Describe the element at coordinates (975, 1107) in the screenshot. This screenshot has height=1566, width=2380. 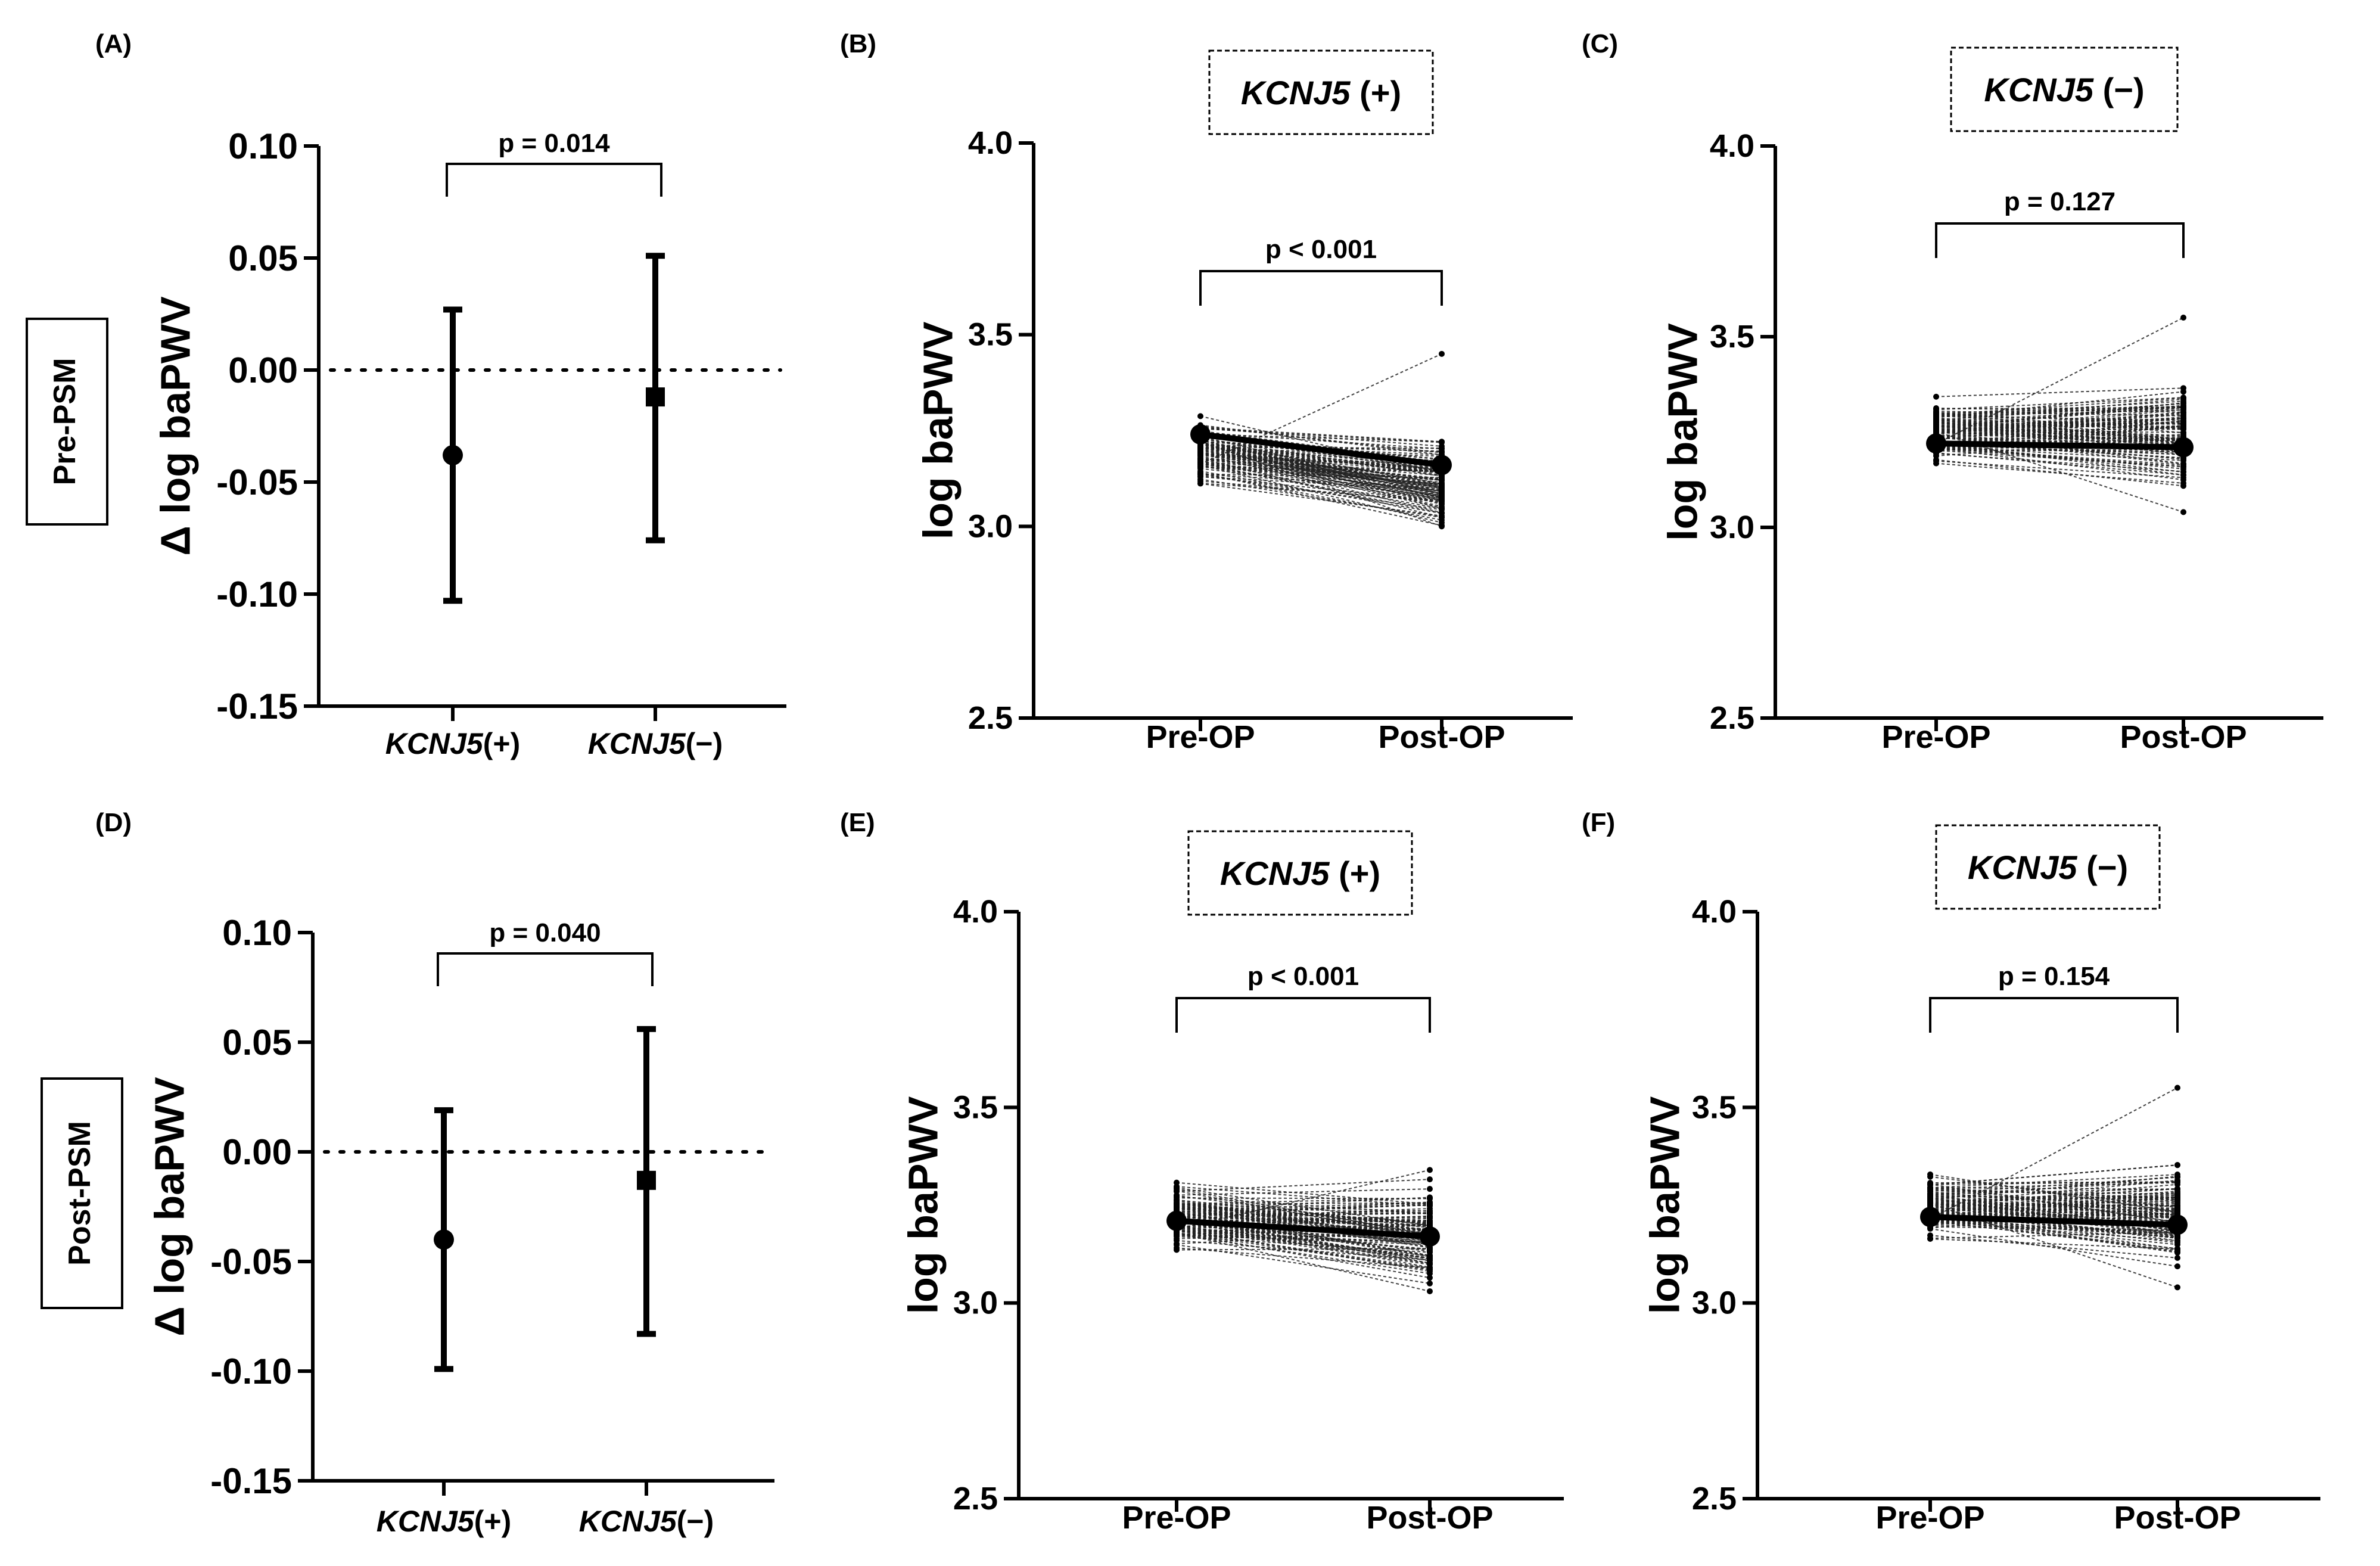
I see `y-tick-label: 3.5` at that location.